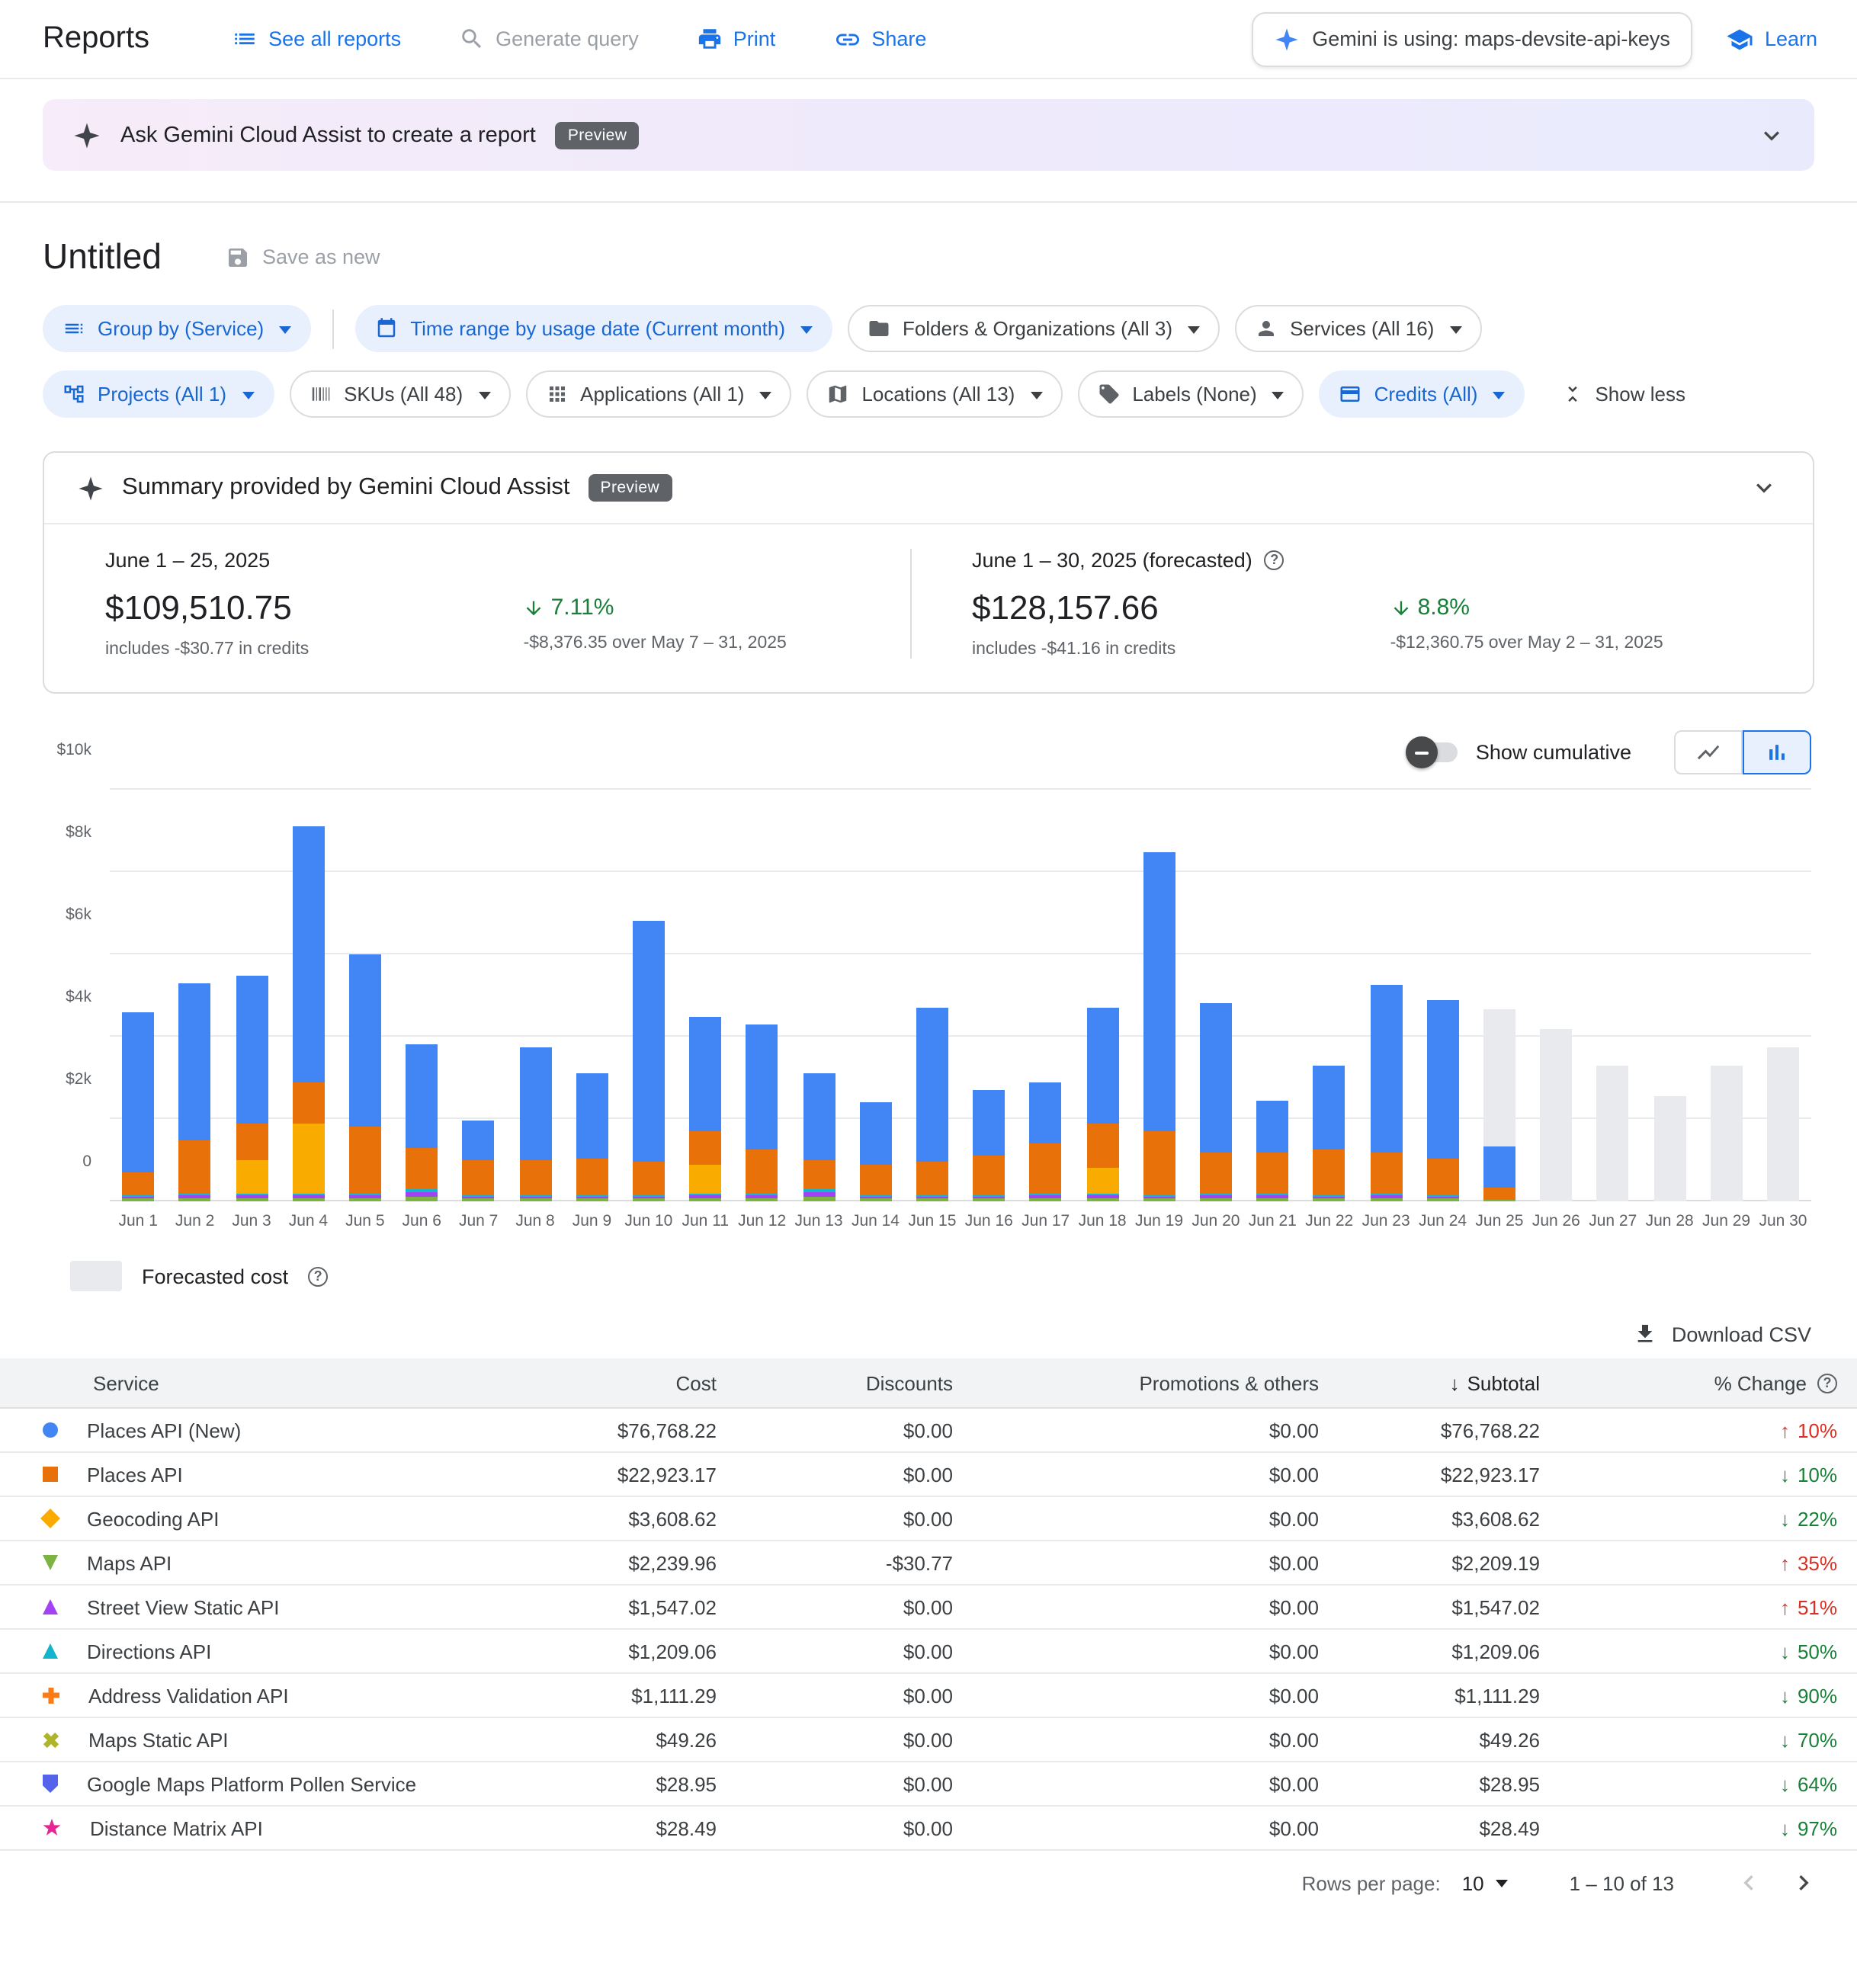 Image resolution: width=1857 pixels, height=1988 pixels. Describe the element at coordinates (909, 1382) in the screenshot. I see `col-discounts: Discounts` at that location.